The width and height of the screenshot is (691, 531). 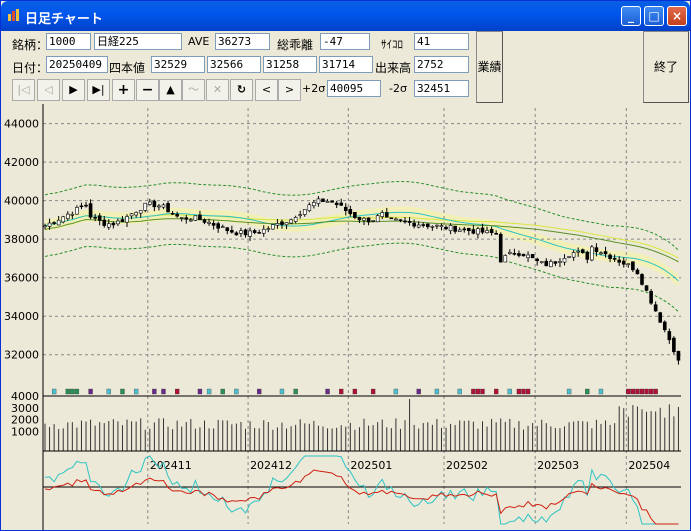 I want to click on play-button: ▶, so click(x=73, y=90).